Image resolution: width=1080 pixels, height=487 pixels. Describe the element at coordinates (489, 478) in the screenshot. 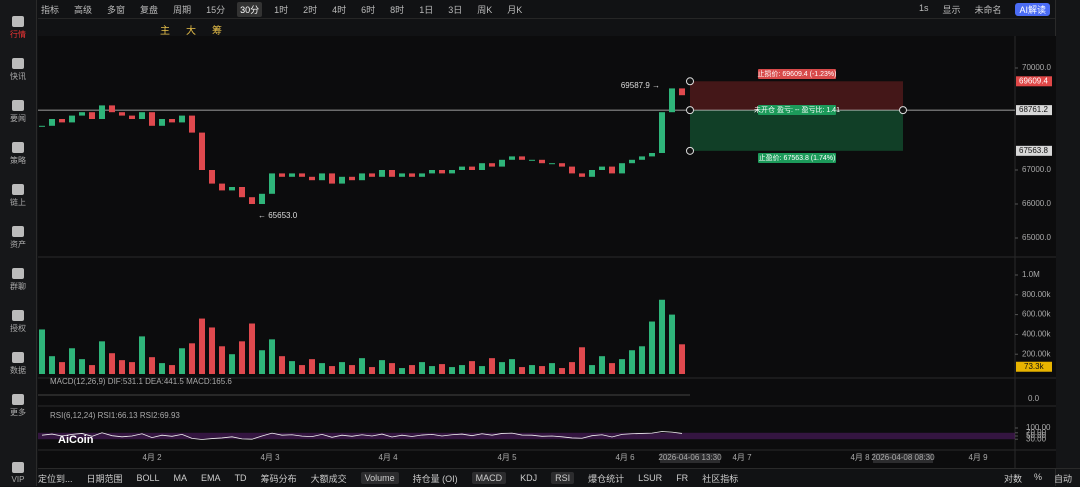

I see `indicator-tab: MACD` at that location.